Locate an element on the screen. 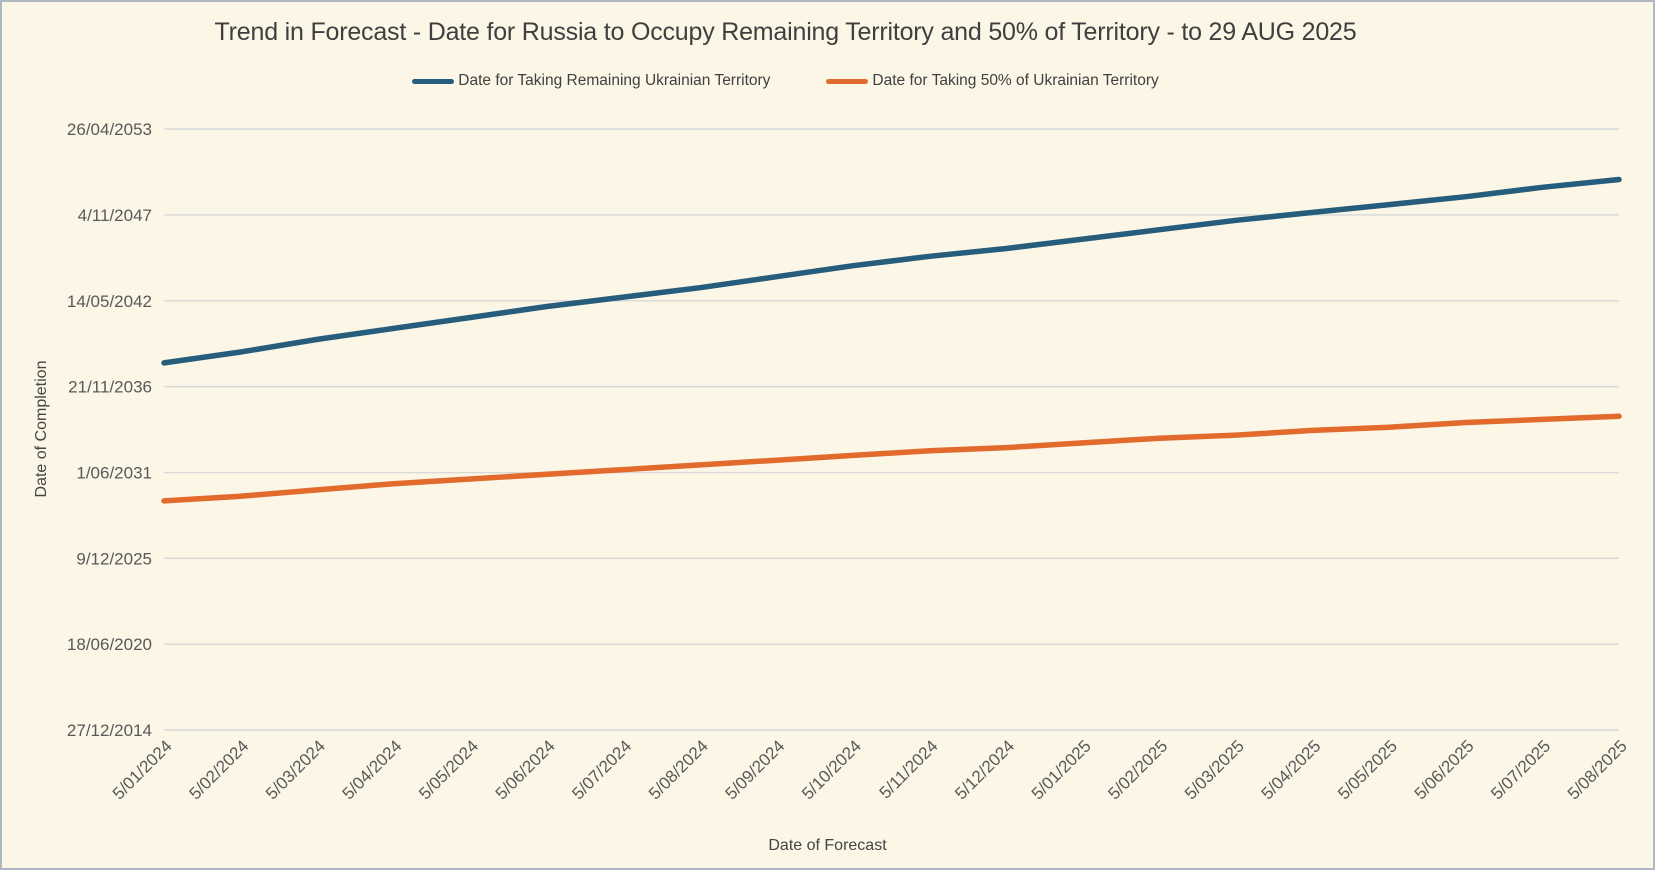 The height and width of the screenshot is (870, 1655). x-tick-label: 5/01/2025 is located at coordinates (1061, 769).